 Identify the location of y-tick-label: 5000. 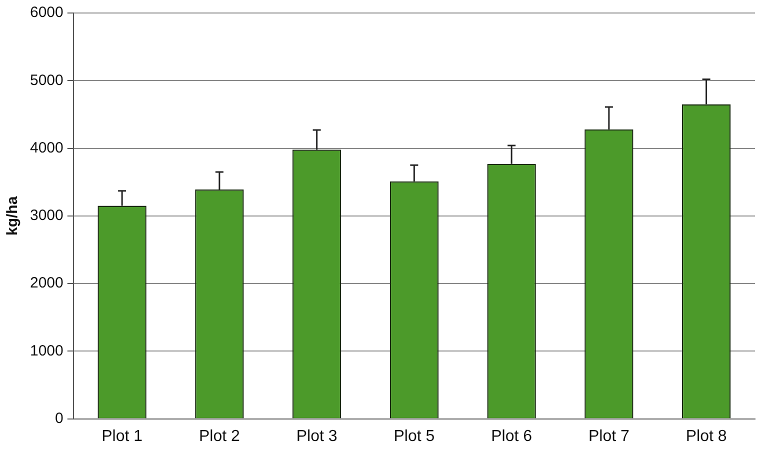
(47, 80).